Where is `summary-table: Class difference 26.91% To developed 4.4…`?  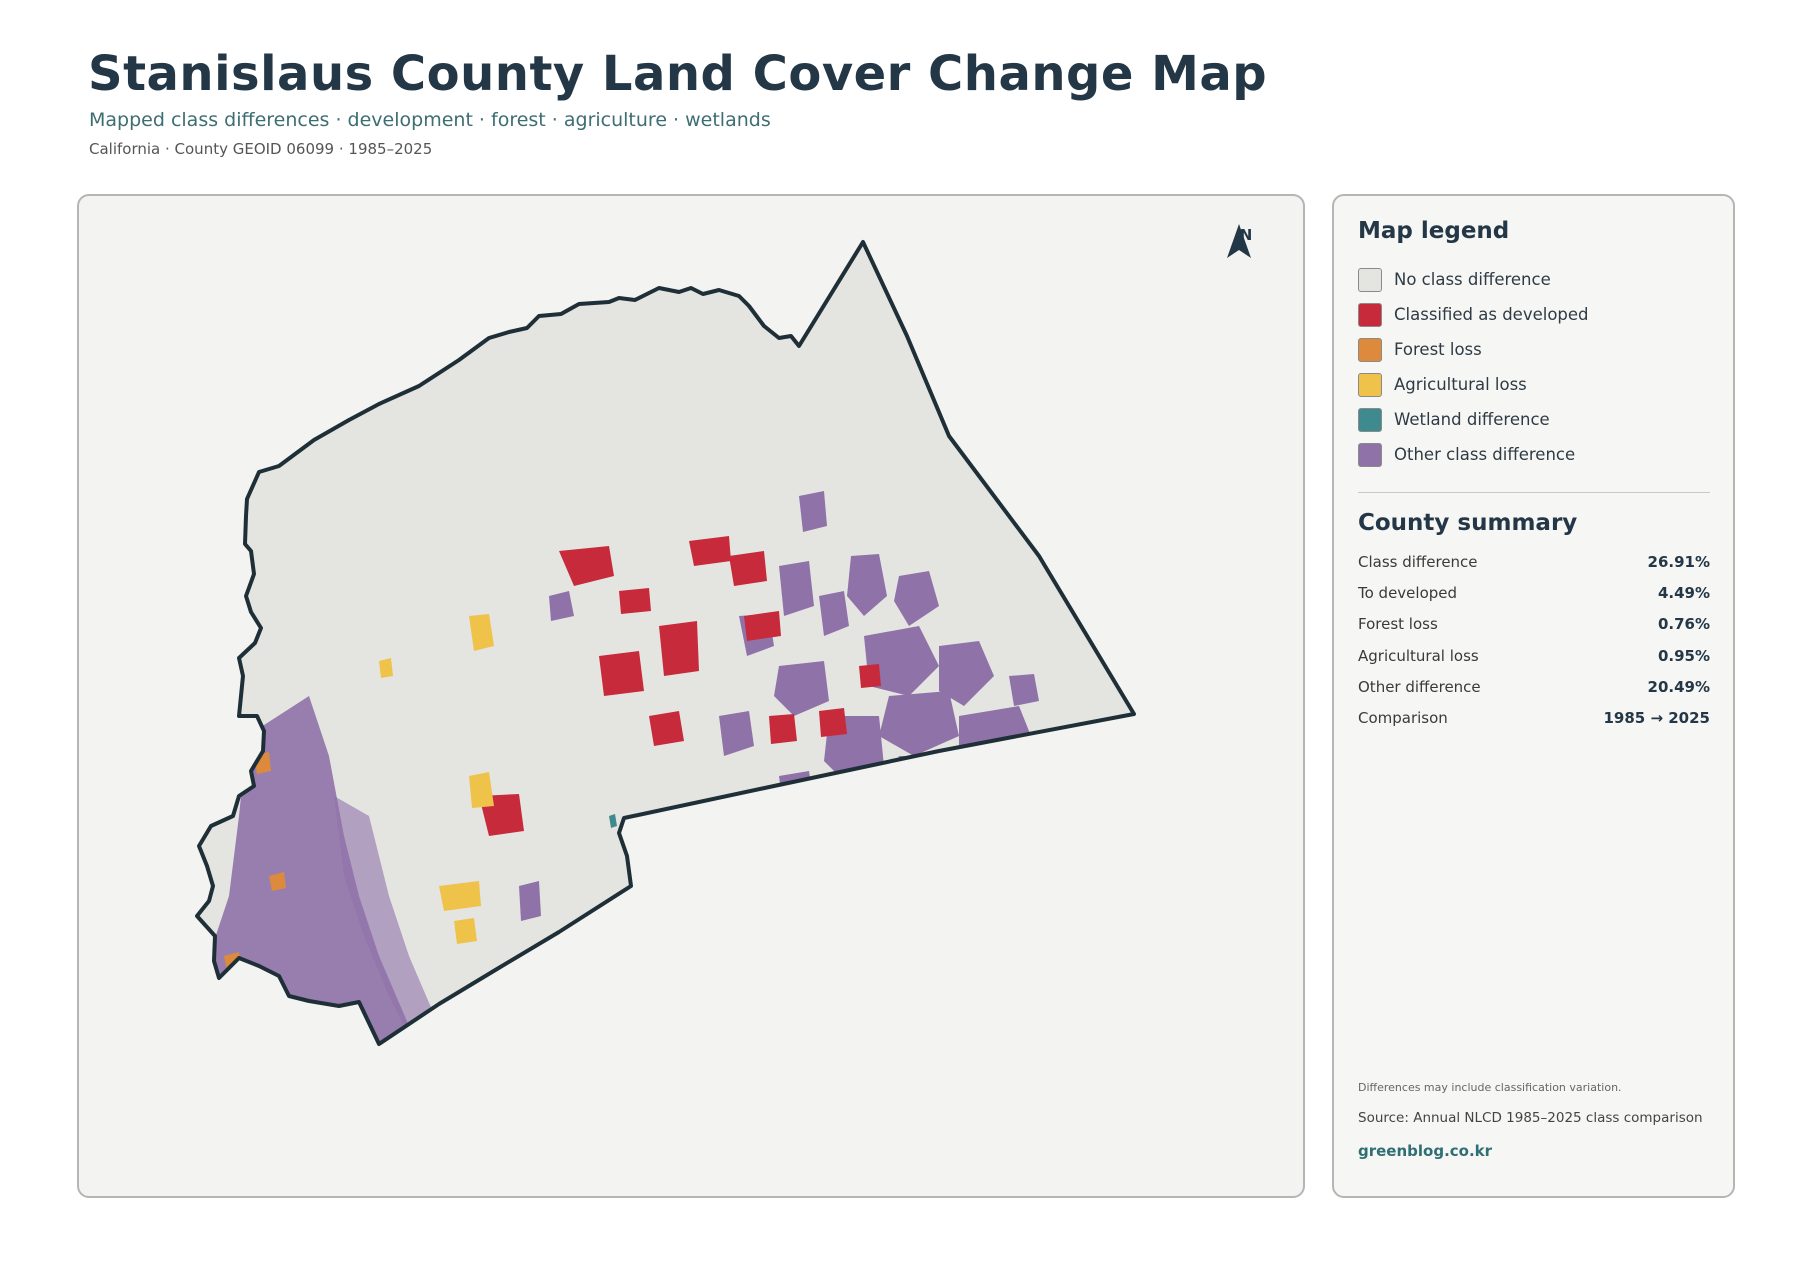
summary-table: Class difference 26.91% To developed 4.4… is located at coordinates (1534, 640).